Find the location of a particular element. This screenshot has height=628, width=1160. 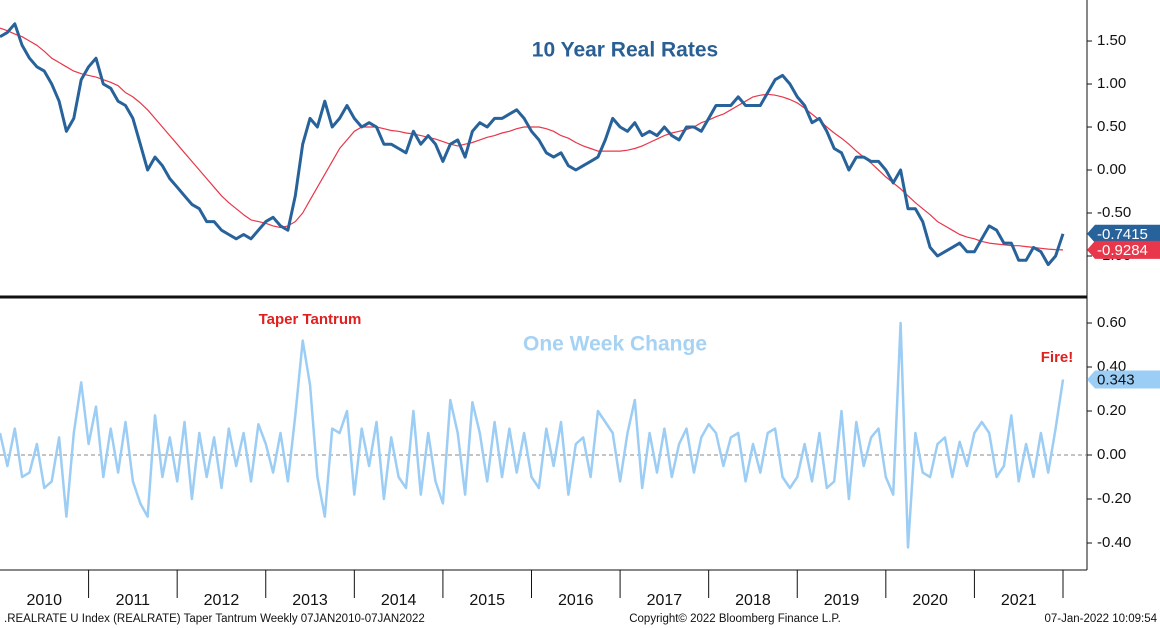

year-label: 2019 is located at coordinates (842, 600).